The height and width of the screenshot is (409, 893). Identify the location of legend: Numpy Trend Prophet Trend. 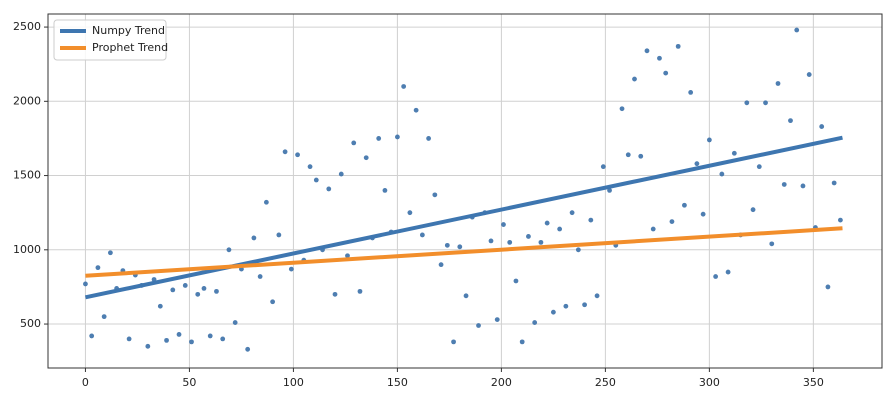
(110, 40).